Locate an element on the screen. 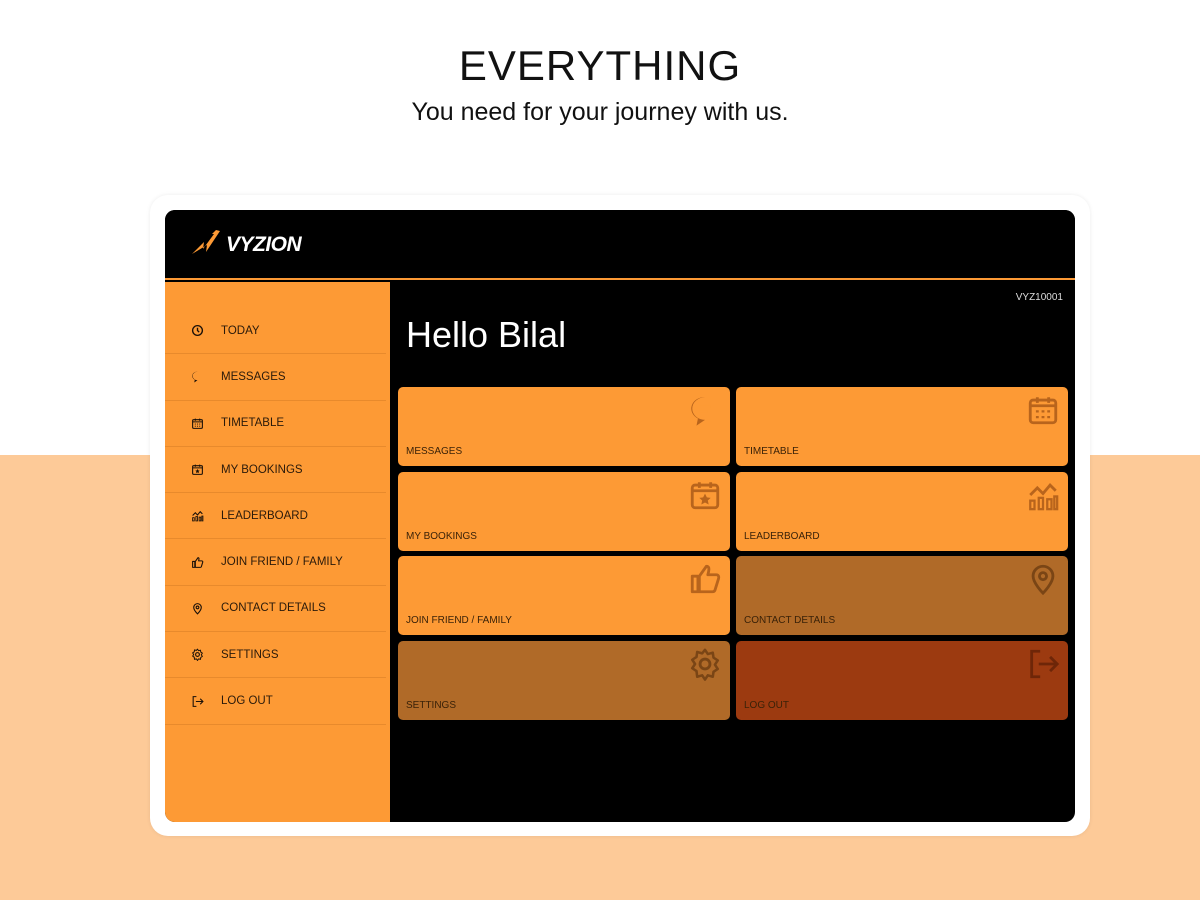  tile-leaderboard: LEADERBOARD is located at coordinates (902, 511).